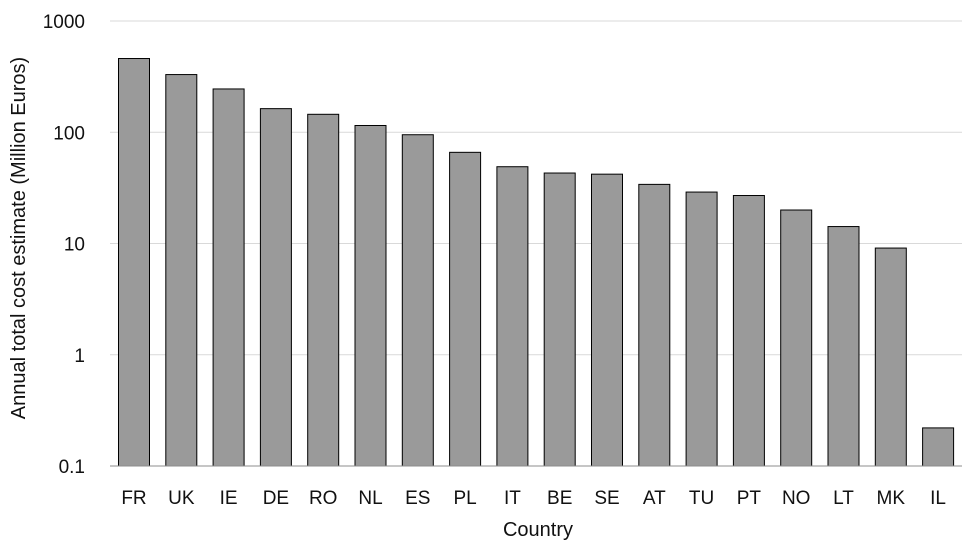 The height and width of the screenshot is (540, 962). What do you see at coordinates (464, 498) in the screenshot?
I see `x-tick-label-pl: PL` at bounding box center [464, 498].